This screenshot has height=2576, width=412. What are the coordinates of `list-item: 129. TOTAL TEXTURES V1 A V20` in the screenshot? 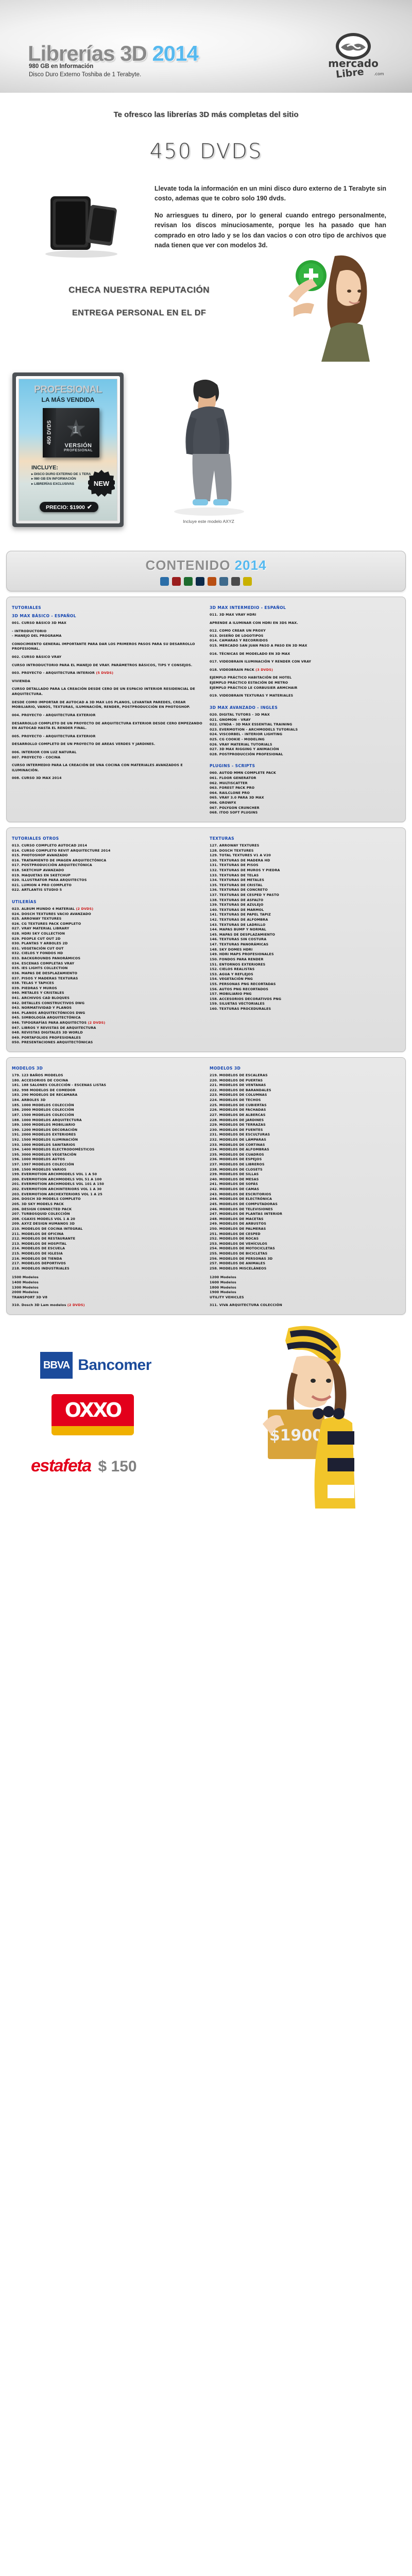 It's located at (241, 856).